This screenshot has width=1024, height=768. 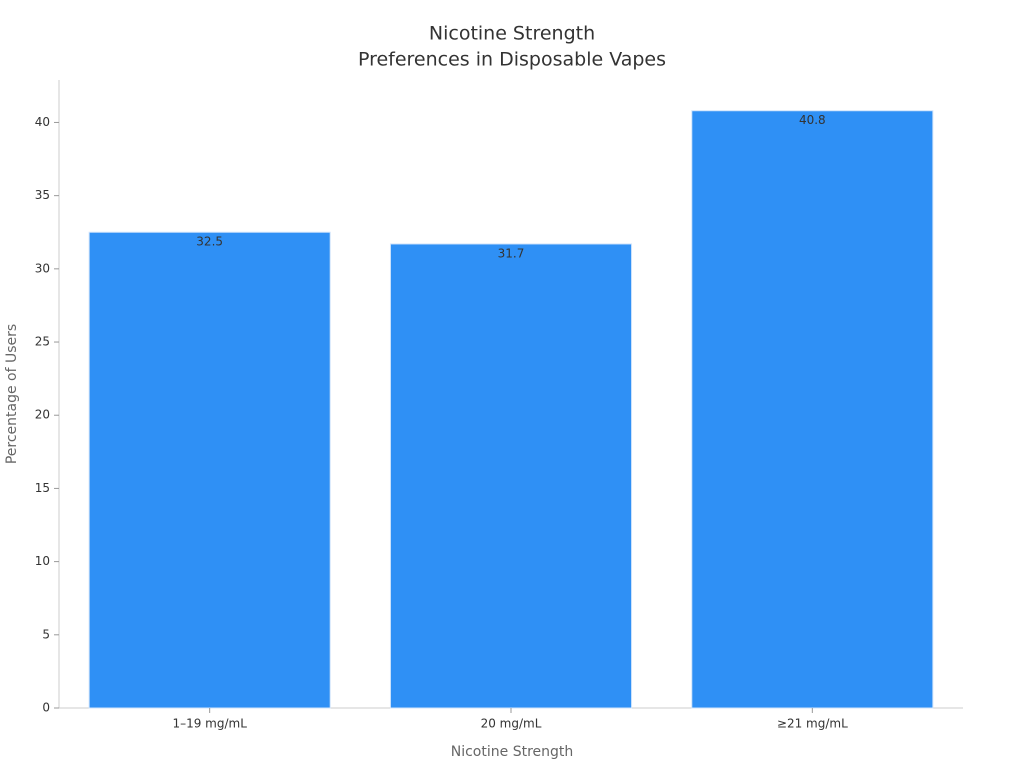 What do you see at coordinates (512, 60) in the screenshot?
I see `chart-title: Preferences in Disposable Vapes` at bounding box center [512, 60].